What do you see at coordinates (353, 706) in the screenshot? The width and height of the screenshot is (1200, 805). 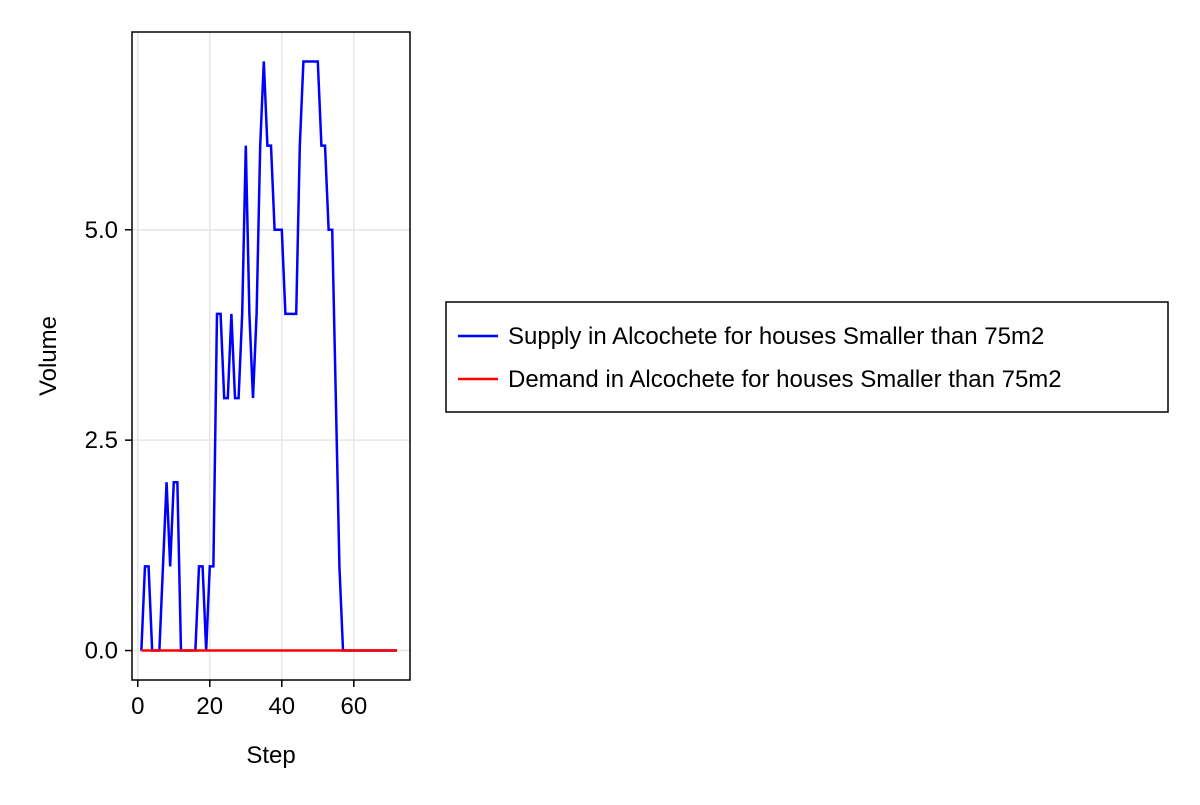 I see `x-tick-label: 60` at bounding box center [353, 706].